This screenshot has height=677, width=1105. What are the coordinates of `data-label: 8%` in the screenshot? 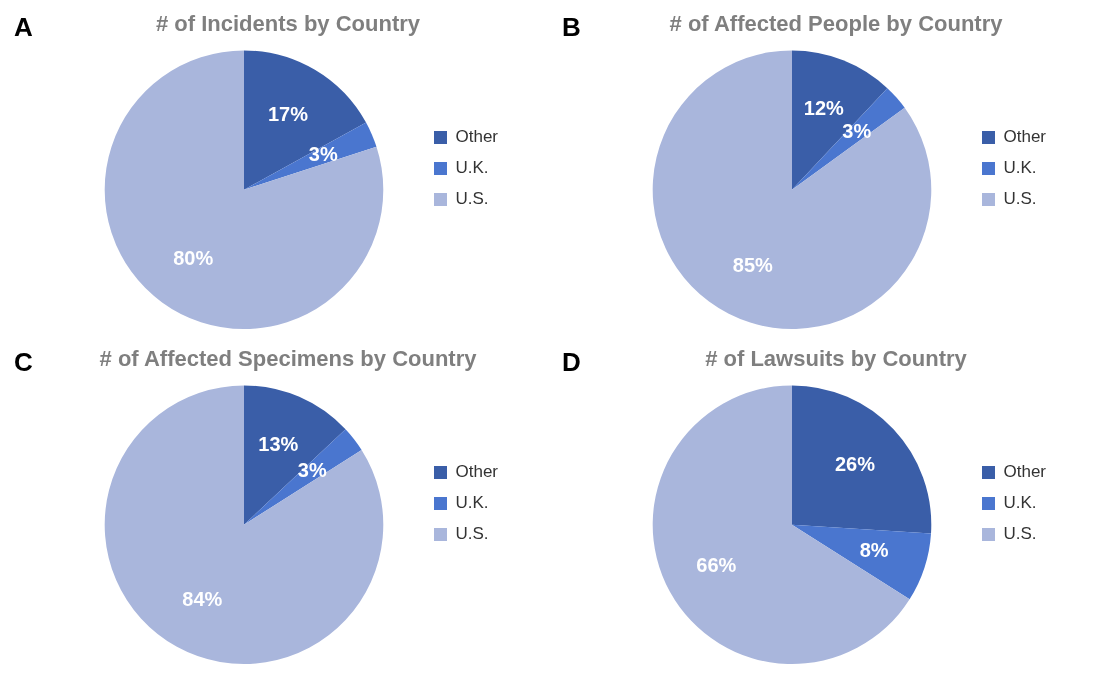 It's located at (874, 549).